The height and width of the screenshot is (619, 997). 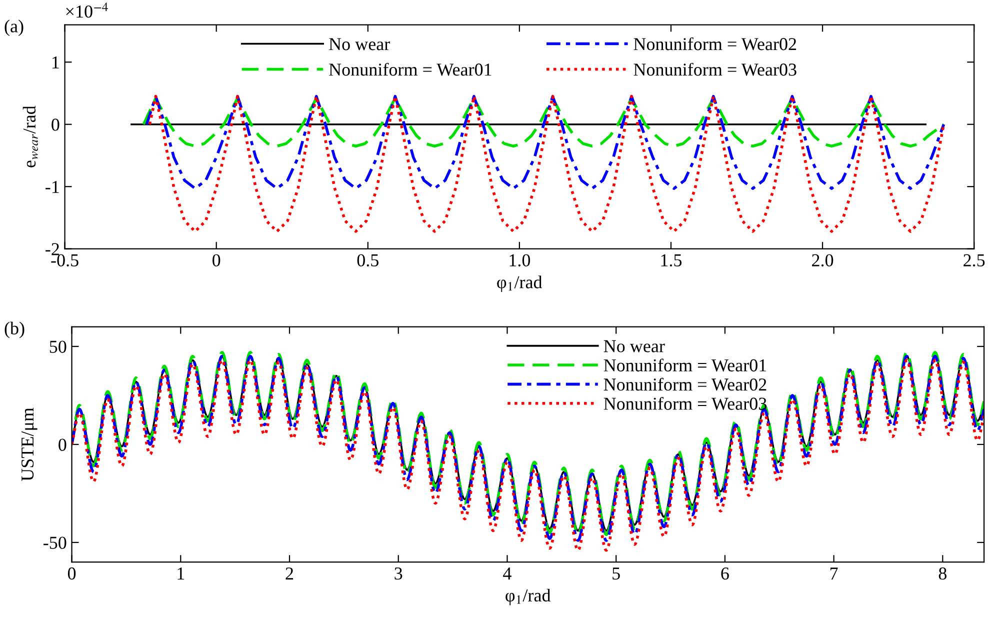 What do you see at coordinates (823, 260) in the screenshot?
I see `x-tick-label: 2.0` at bounding box center [823, 260].